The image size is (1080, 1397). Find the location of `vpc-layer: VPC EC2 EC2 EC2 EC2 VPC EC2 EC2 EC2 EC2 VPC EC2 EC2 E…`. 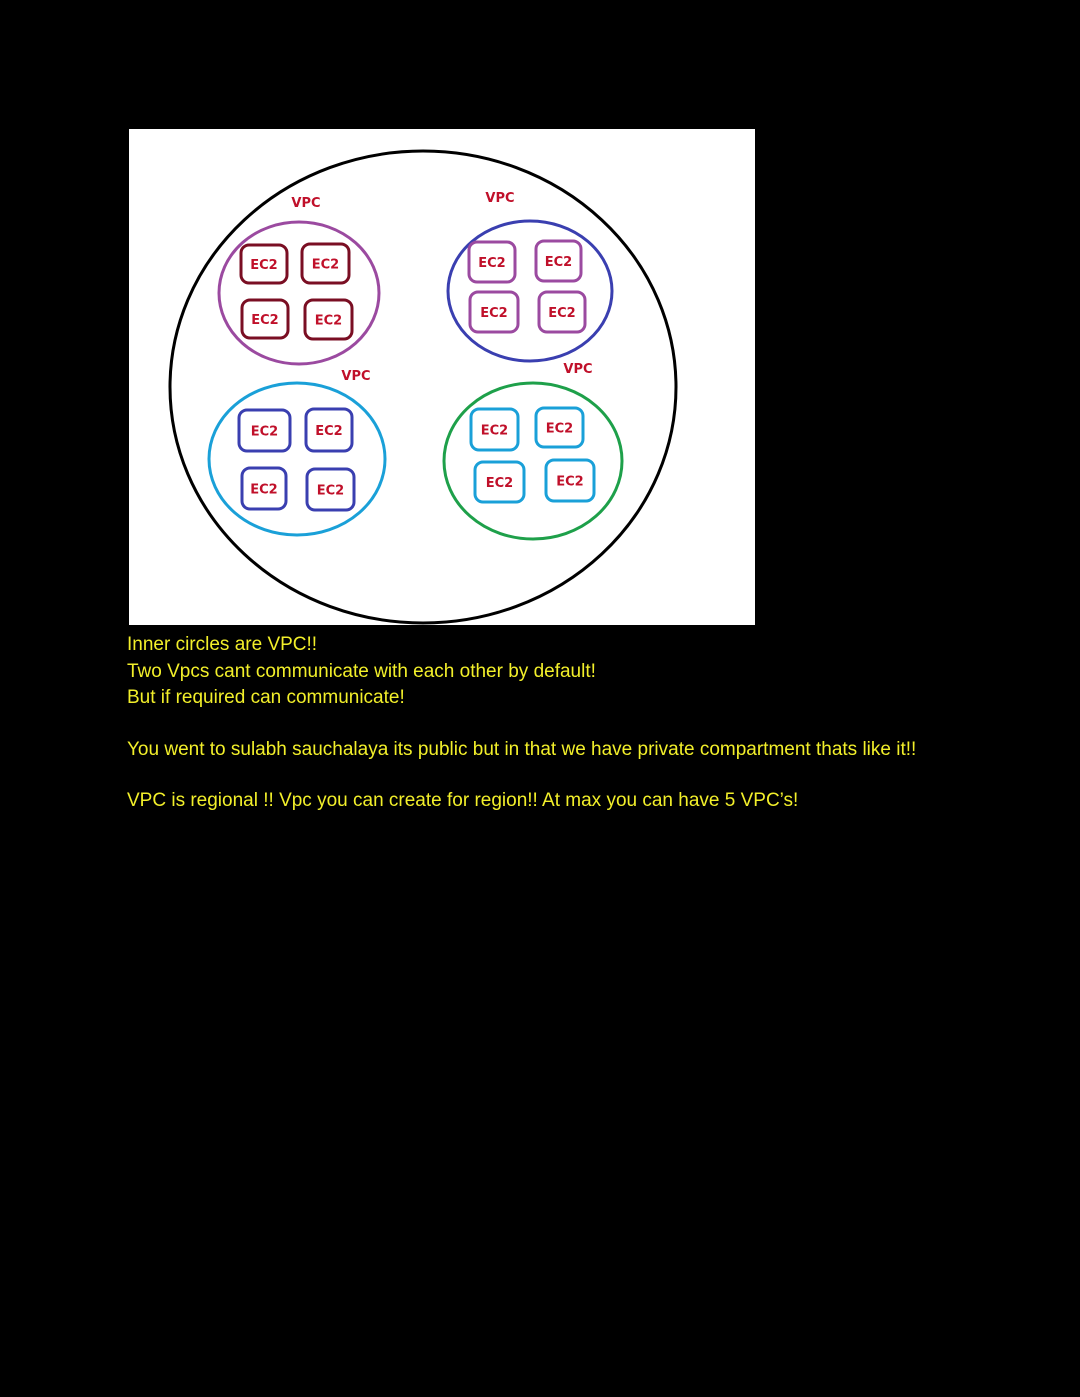

vpc-layer: VPC EC2 EC2 EC2 EC2 VPC EC2 EC2 EC2 EC2 VPC EC2 EC2 E… is located at coordinates (415, 366).